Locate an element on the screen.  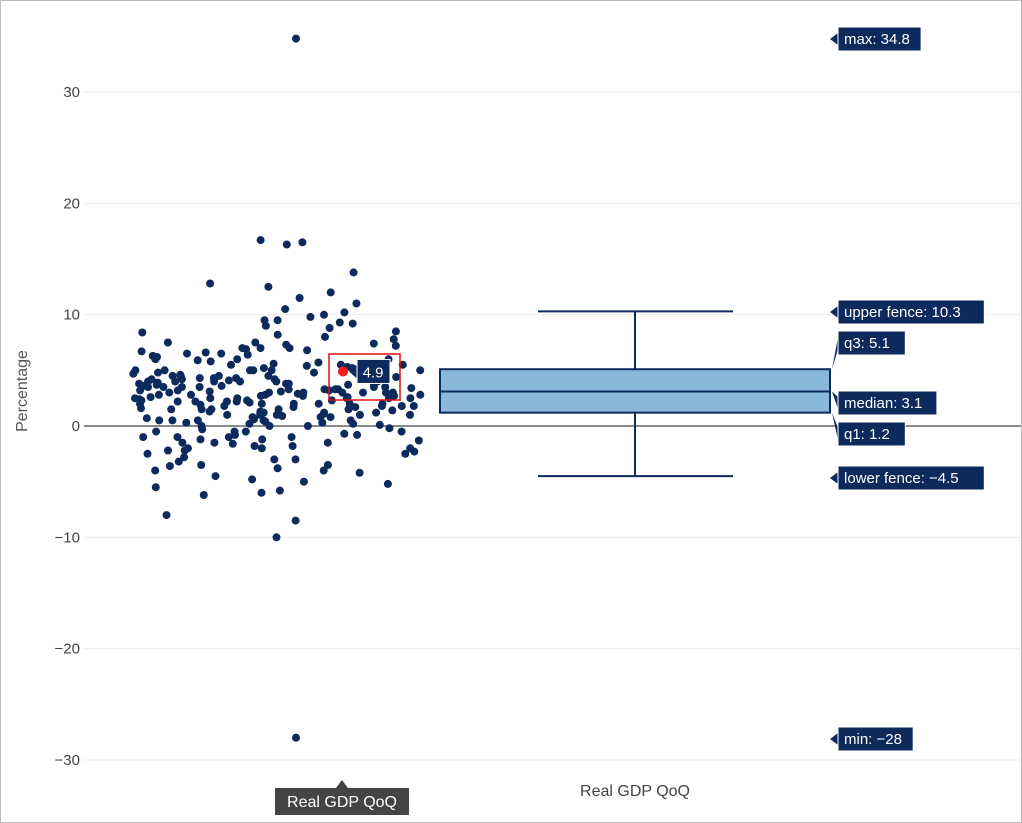
highlighted-point is located at coordinates (343, 371).